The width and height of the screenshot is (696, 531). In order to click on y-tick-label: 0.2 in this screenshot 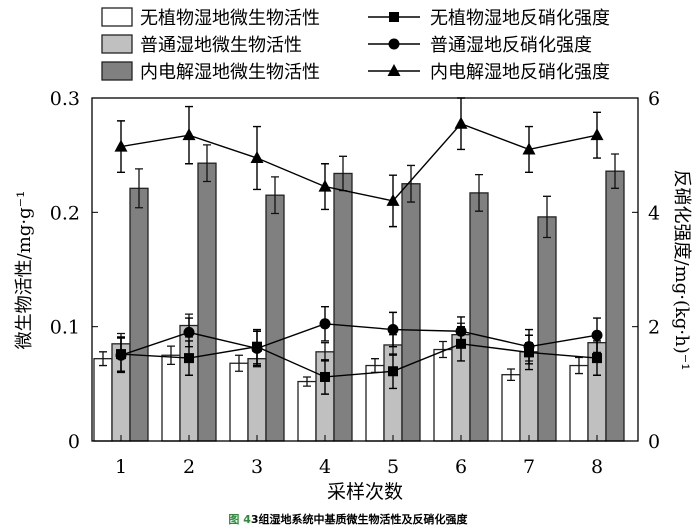, I will do `click(65, 213)`.